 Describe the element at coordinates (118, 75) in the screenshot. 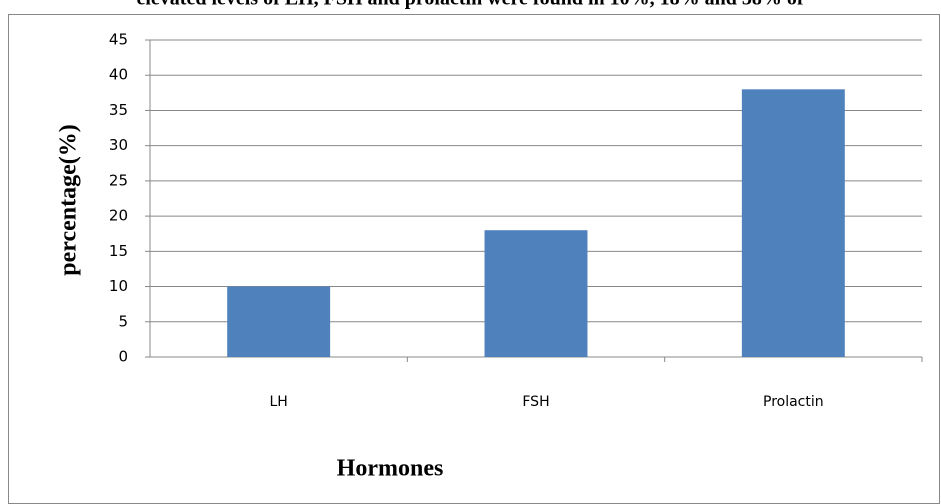

I see `y-tick-label: 40` at that location.